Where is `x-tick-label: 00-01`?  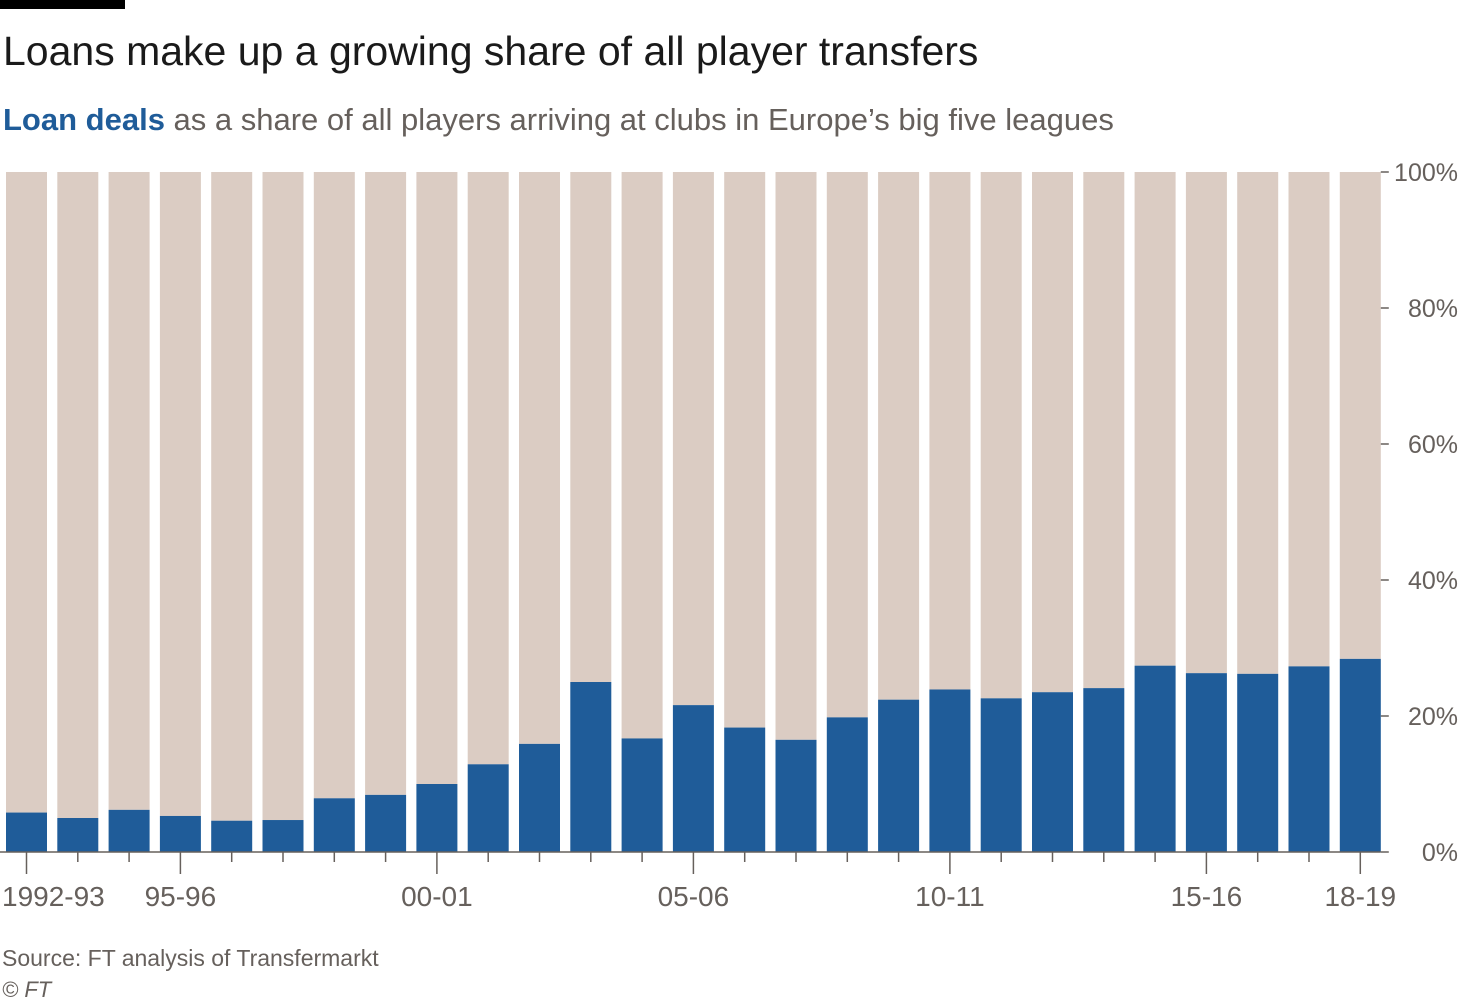 x-tick-label: 00-01 is located at coordinates (437, 896).